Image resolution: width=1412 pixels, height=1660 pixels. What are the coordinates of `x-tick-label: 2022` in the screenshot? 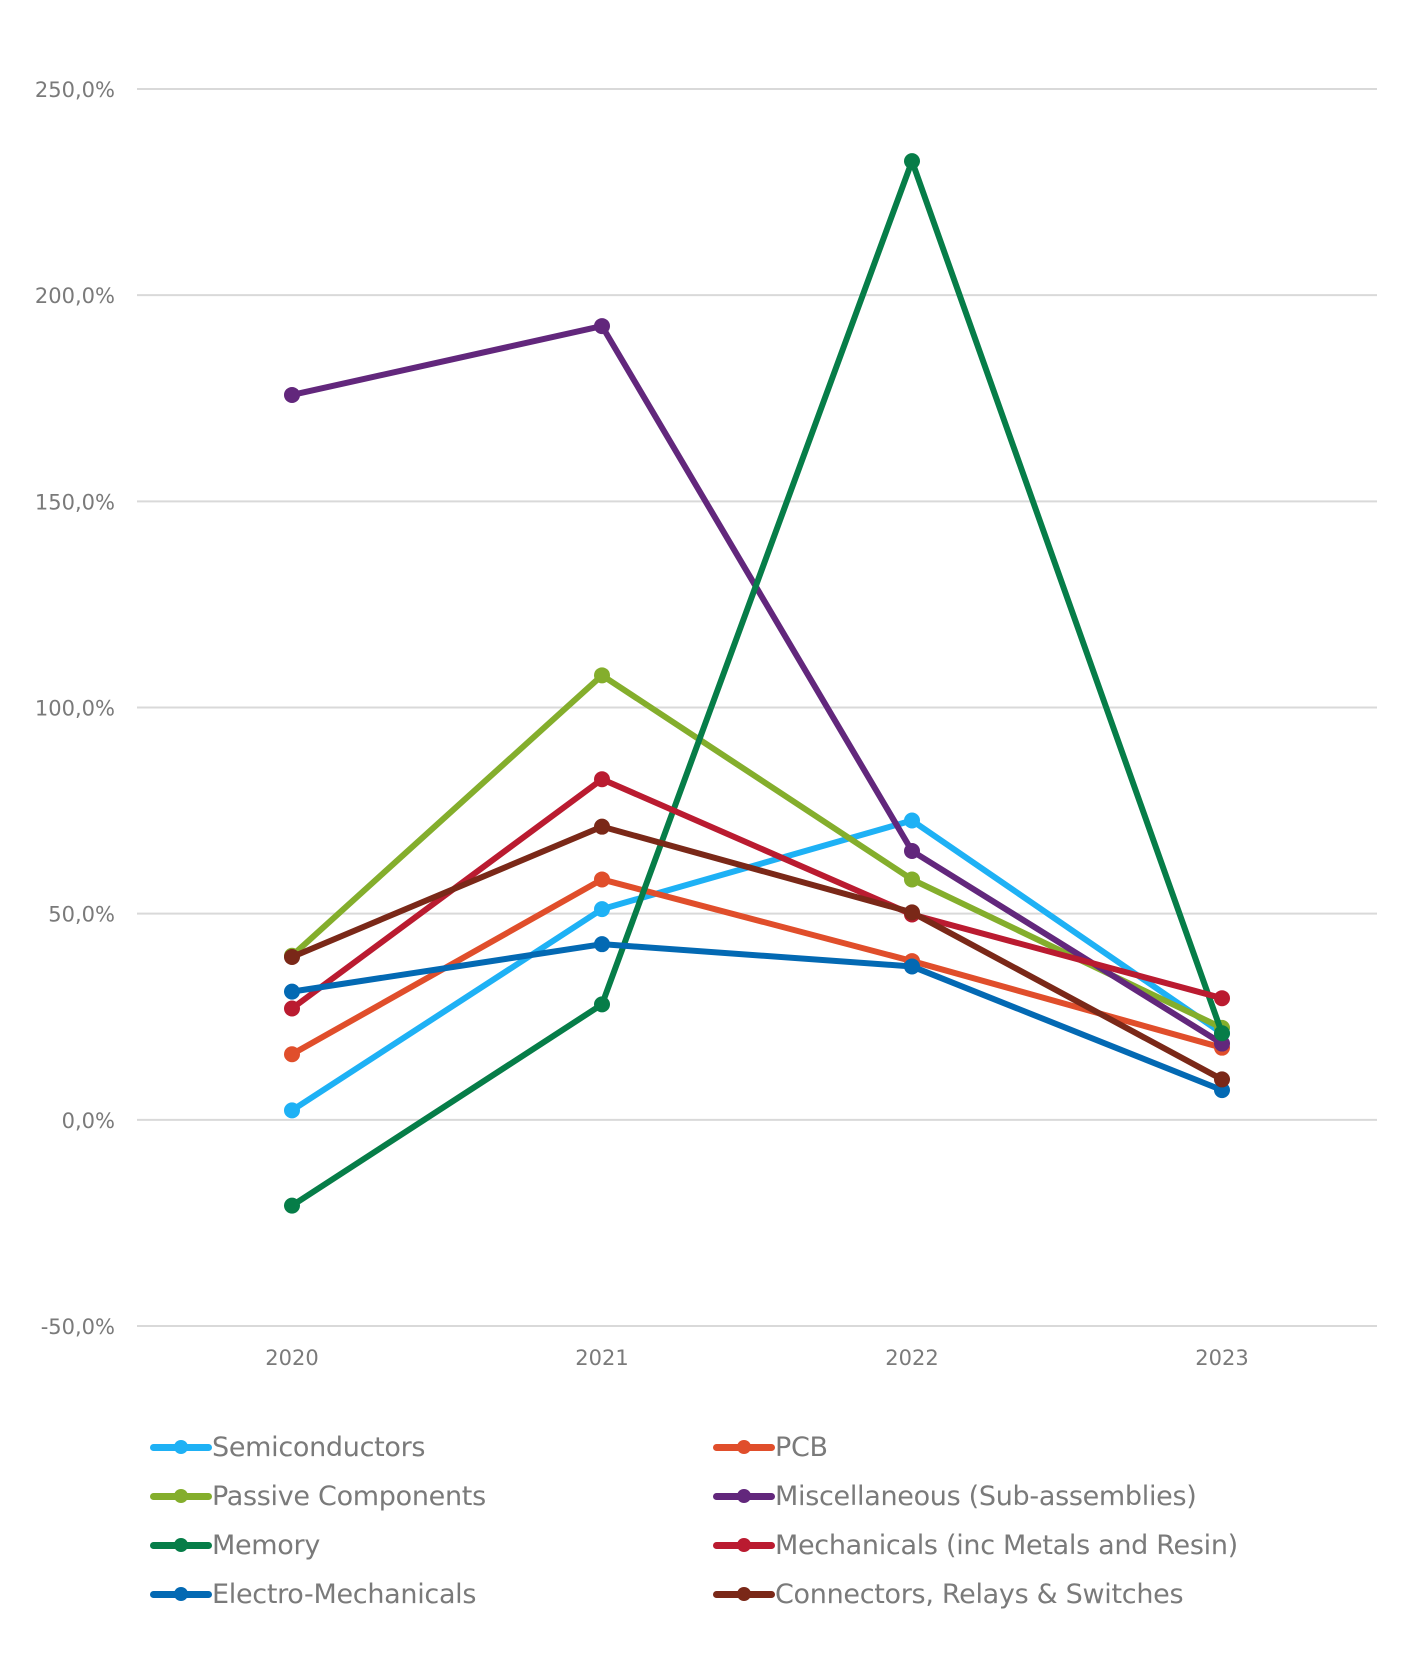 It's located at (911, 1358).